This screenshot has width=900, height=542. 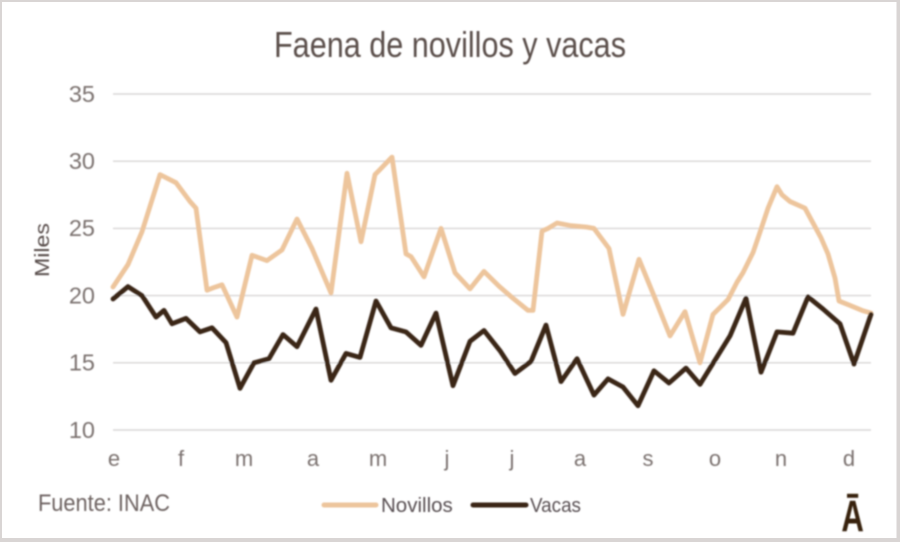 What do you see at coordinates (82, 161) in the screenshot?
I see `svg-text: 30` at bounding box center [82, 161].